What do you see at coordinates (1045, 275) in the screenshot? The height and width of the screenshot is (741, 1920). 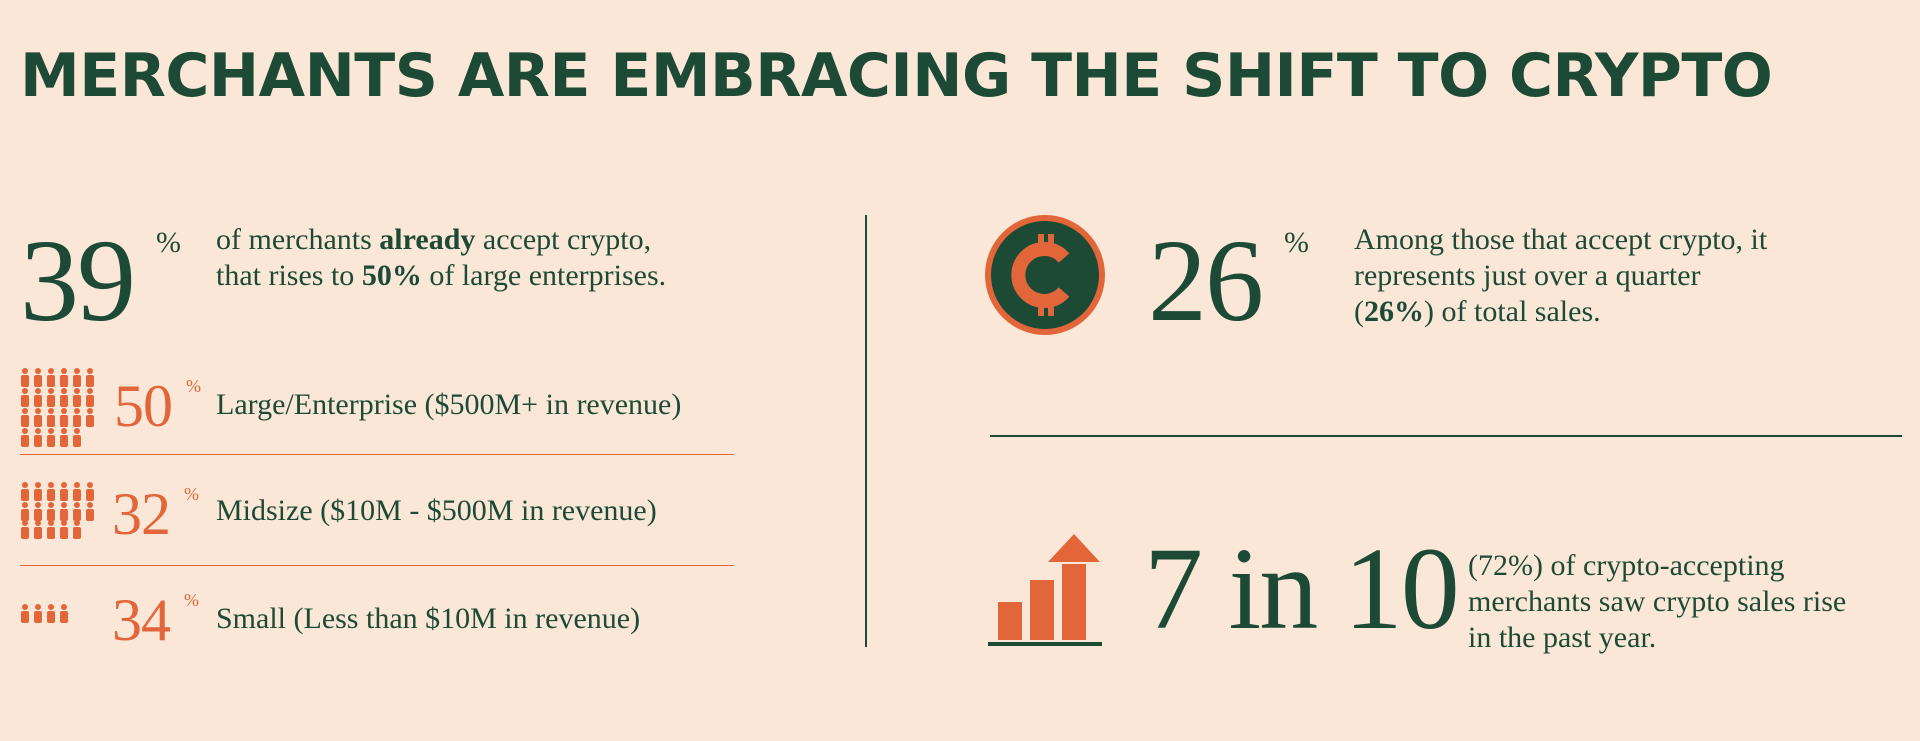 I see `crypto-coin-icon` at bounding box center [1045, 275].